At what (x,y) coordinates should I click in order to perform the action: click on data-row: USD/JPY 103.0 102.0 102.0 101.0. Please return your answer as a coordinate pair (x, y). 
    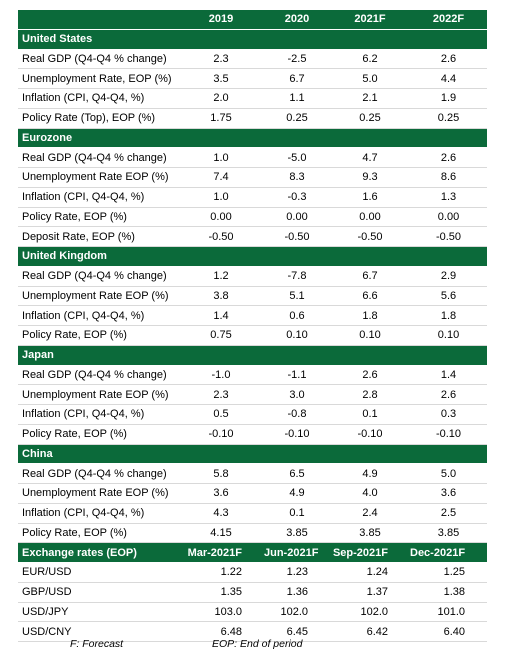
    Looking at the image, I should click on (252, 613).